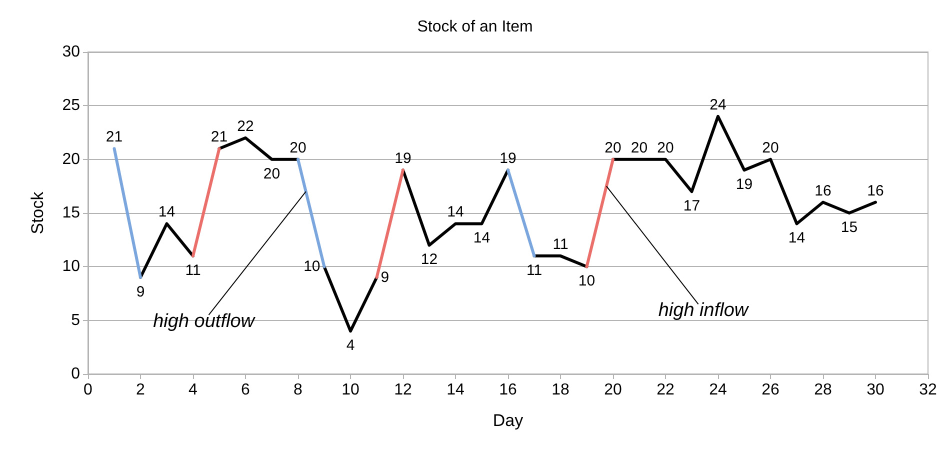 The image size is (950, 450). Describe the element at coordinates (691, 206) in the screenshot. I see `data-label: 17` at that location.